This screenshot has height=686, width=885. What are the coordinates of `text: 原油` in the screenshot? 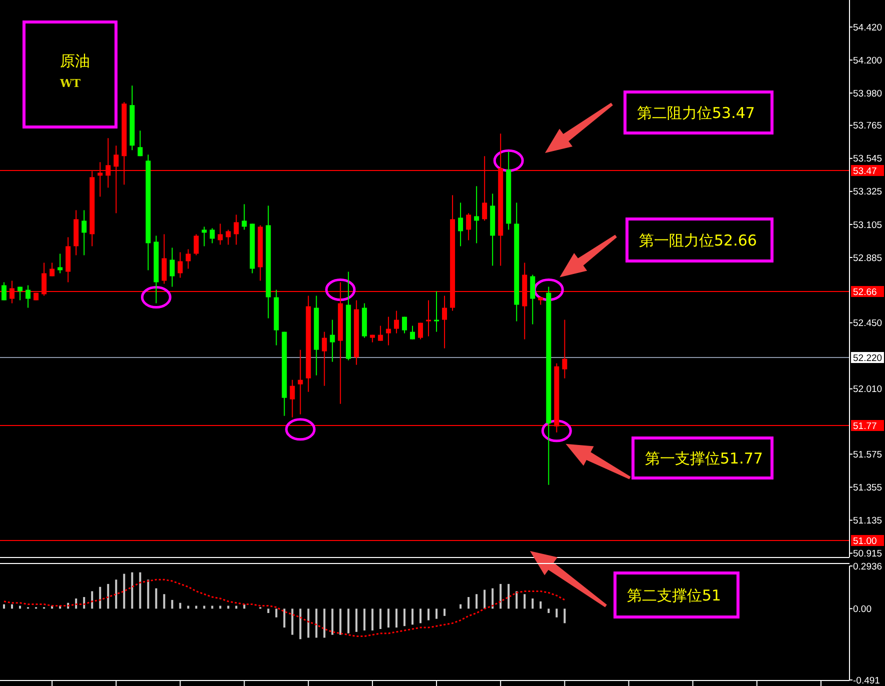 It's located at (75, 61).